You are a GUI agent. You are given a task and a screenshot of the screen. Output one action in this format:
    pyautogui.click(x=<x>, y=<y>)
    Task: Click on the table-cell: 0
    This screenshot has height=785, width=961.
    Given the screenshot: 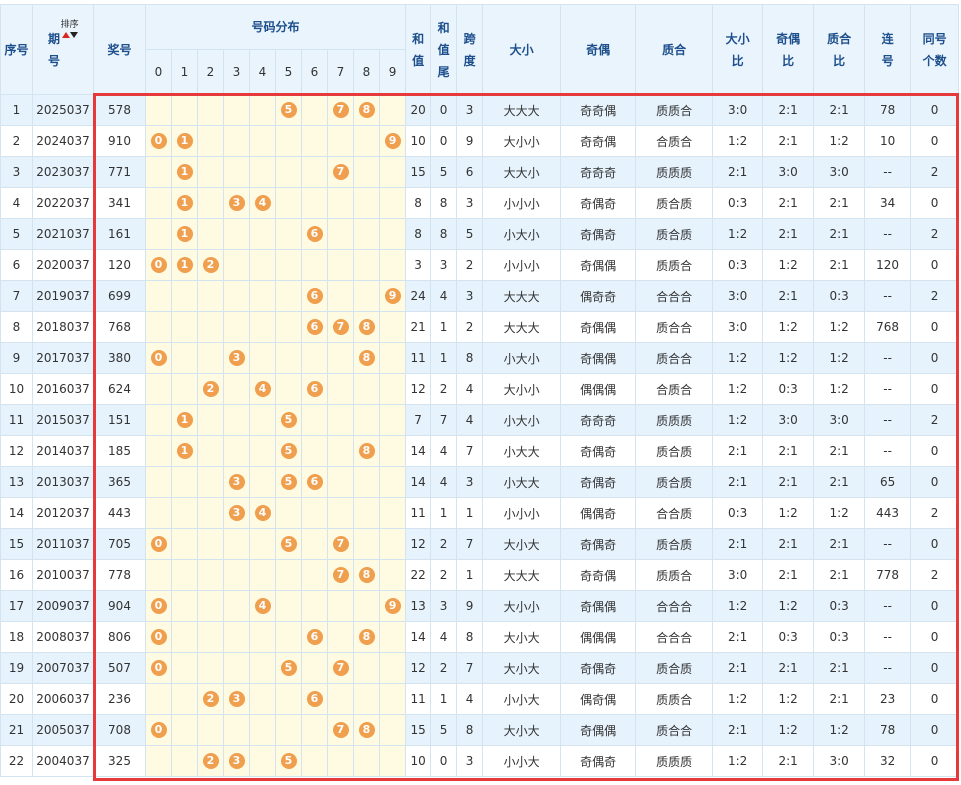 What is the action you would take?
    pyautogui.click(x=935, y=389)
    